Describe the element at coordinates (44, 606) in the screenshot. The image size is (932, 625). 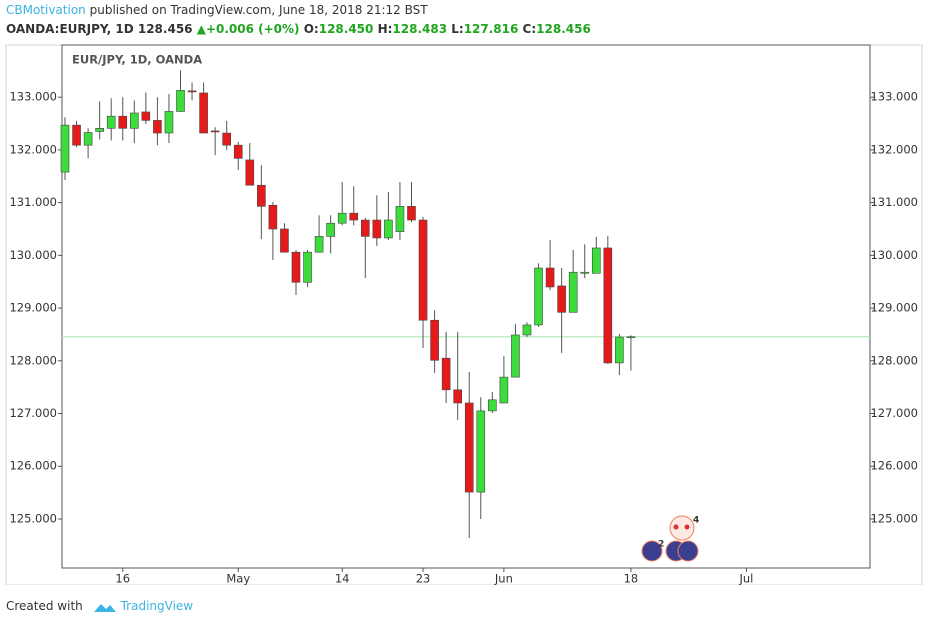
I see `created-with: Created with` at that location.